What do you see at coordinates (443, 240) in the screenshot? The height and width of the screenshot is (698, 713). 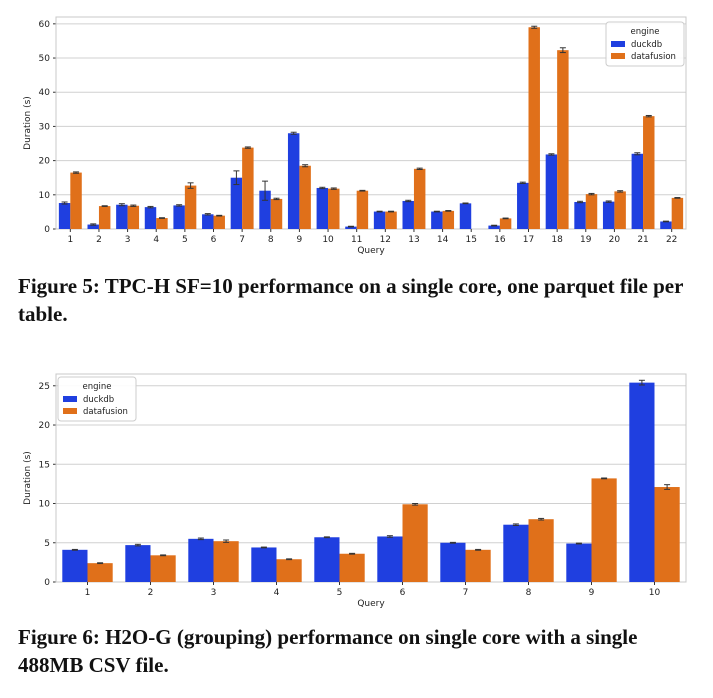 I see `x-tick-label: 14` at bounding box center [443, 240].